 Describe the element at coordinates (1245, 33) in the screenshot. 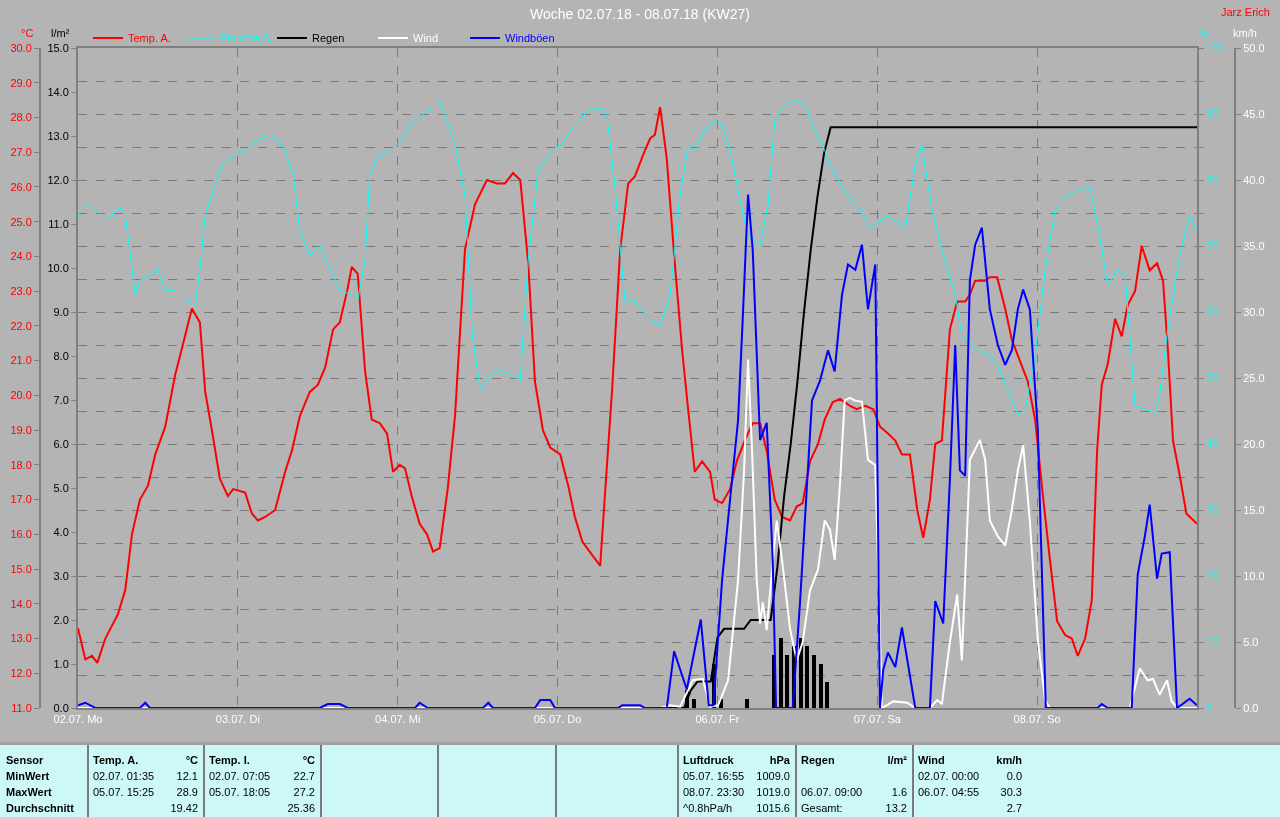

I see `y-axis-title: km/h` at that location.